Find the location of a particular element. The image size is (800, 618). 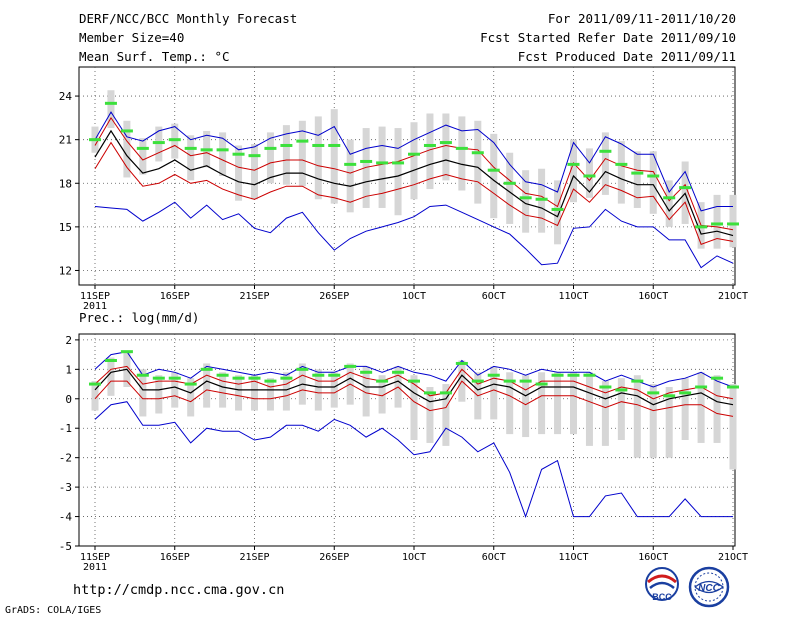

x-tick-label: 11OCT is located at coordinates (573, 296).